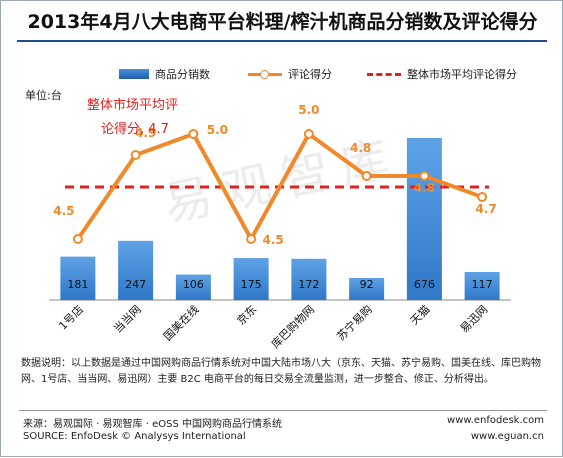  Describe the element at coordinates (217, 130) in the screenshot. I see `score-label-2: 5.0` at that location.